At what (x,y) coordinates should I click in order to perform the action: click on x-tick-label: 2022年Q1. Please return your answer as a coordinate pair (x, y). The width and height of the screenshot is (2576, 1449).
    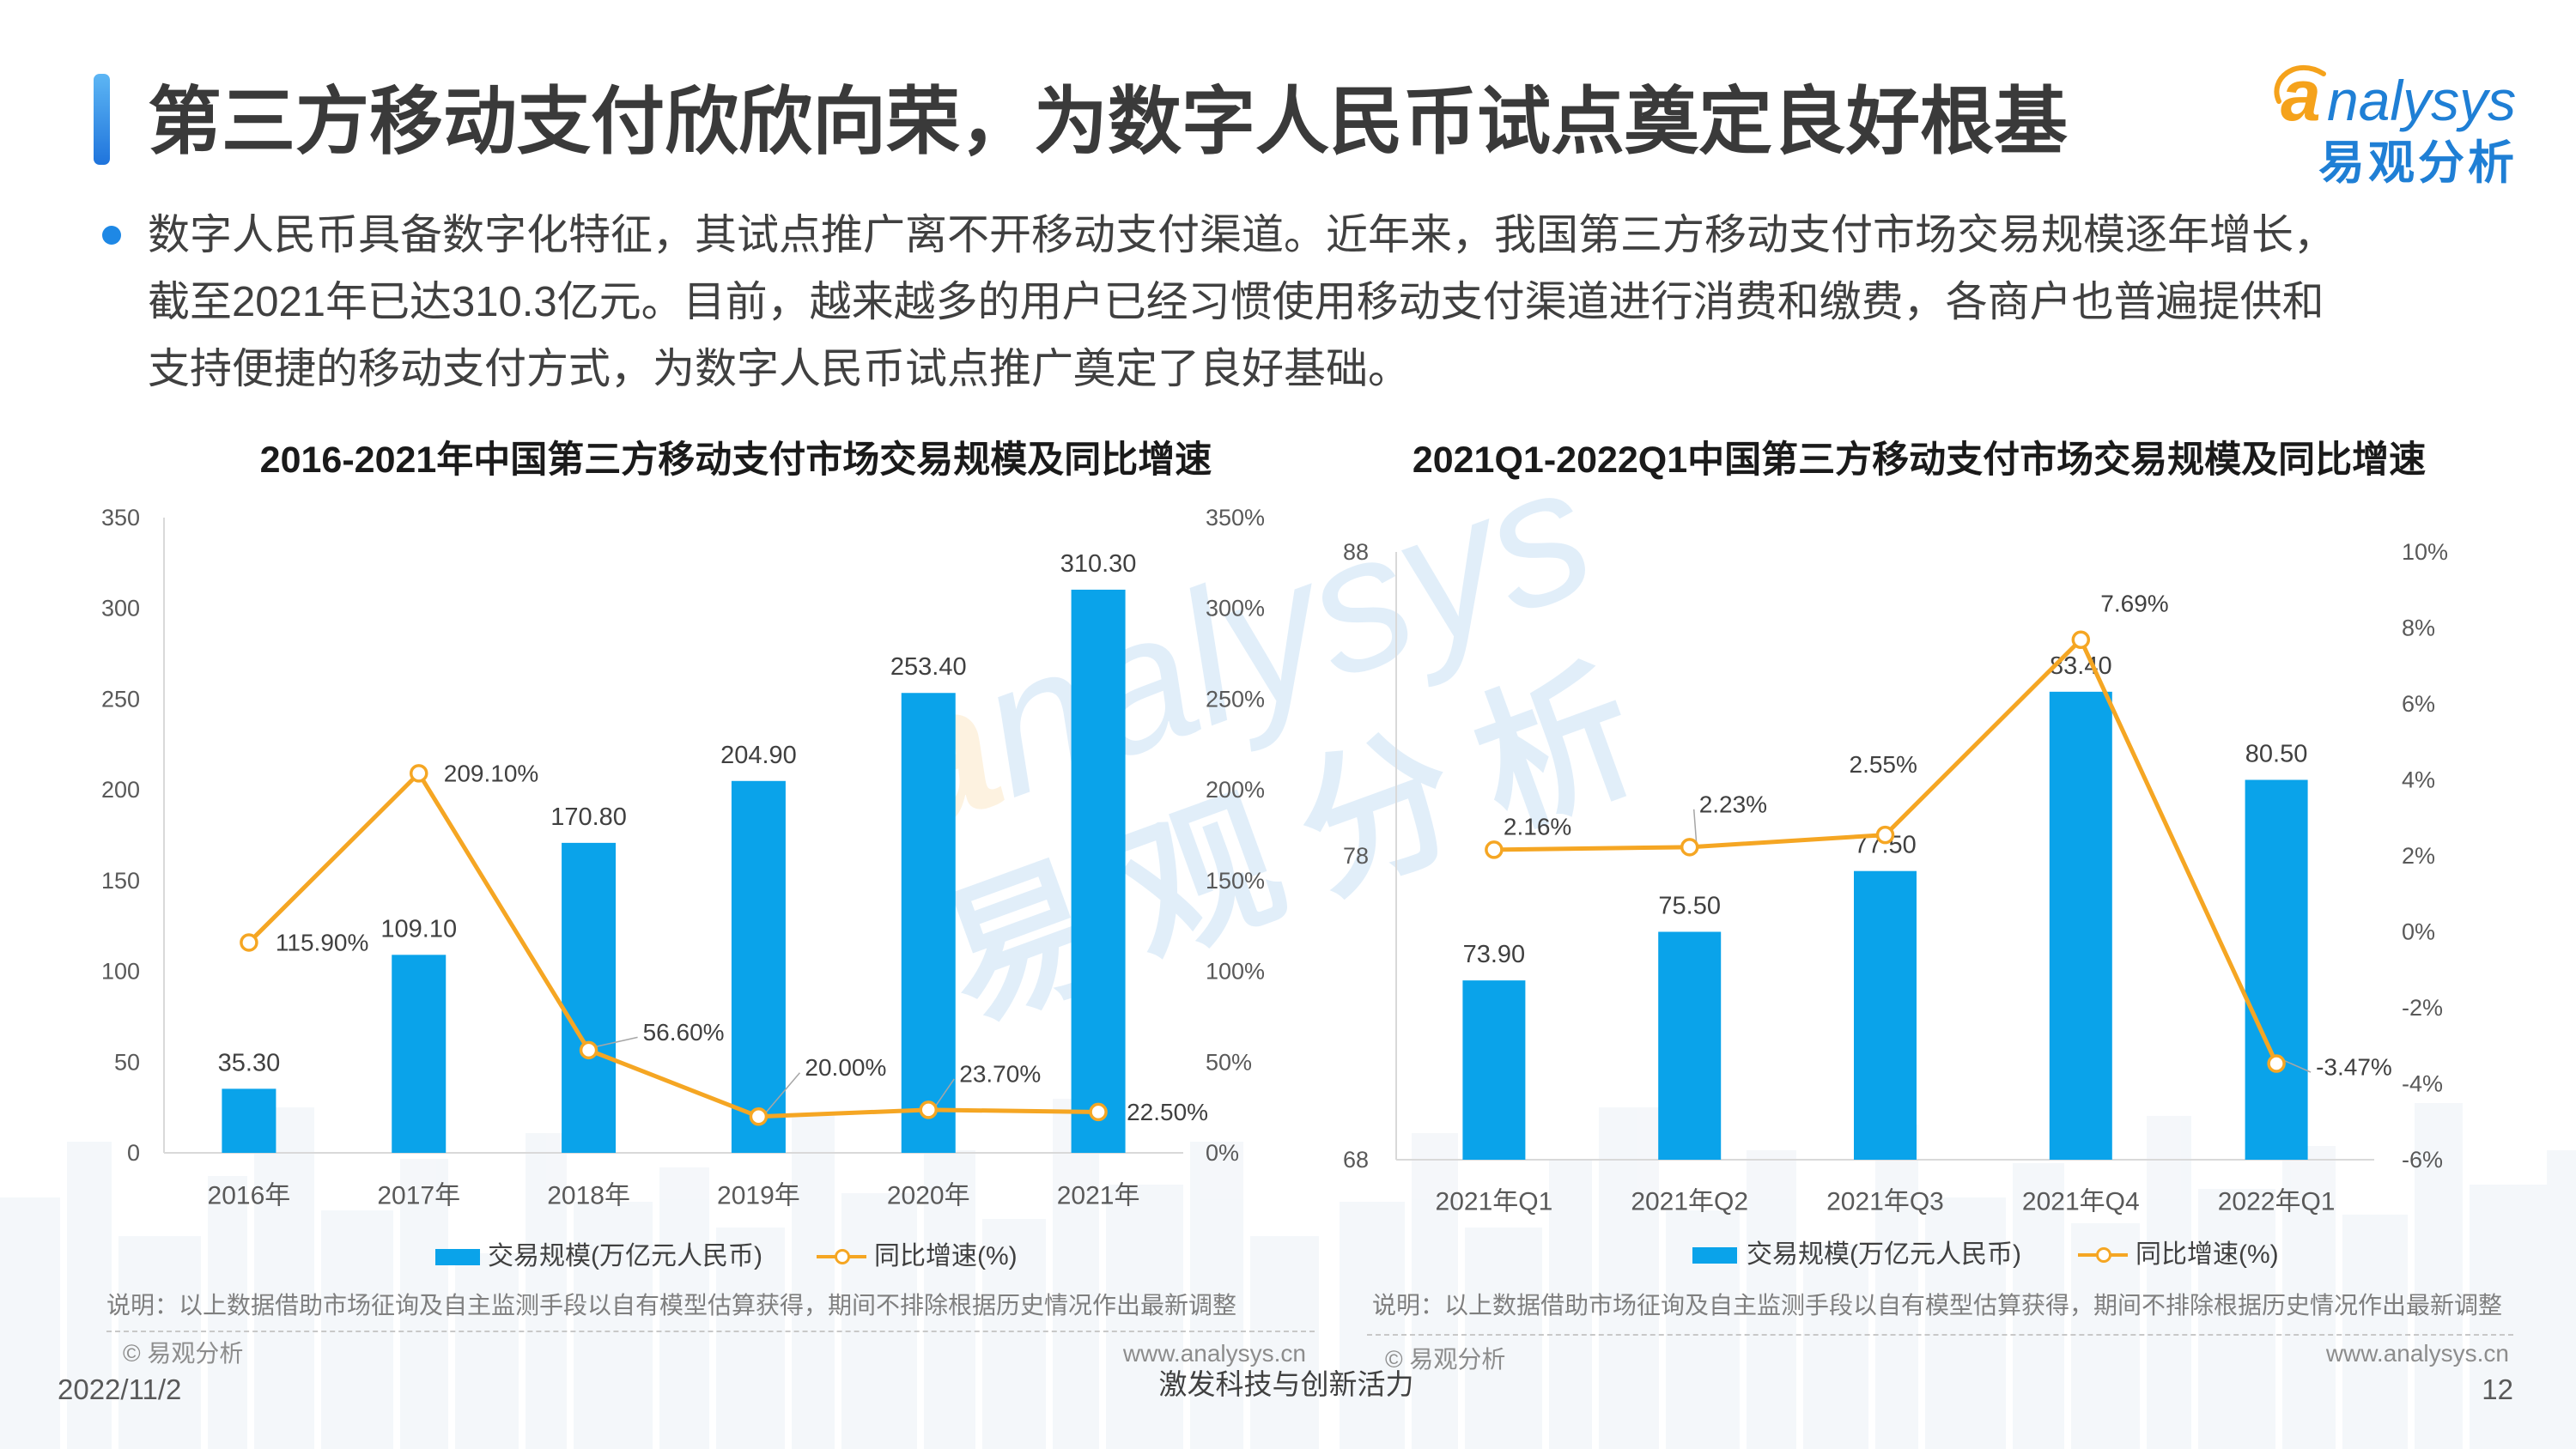
    Looking at the image, I should click on (2277, 1202).